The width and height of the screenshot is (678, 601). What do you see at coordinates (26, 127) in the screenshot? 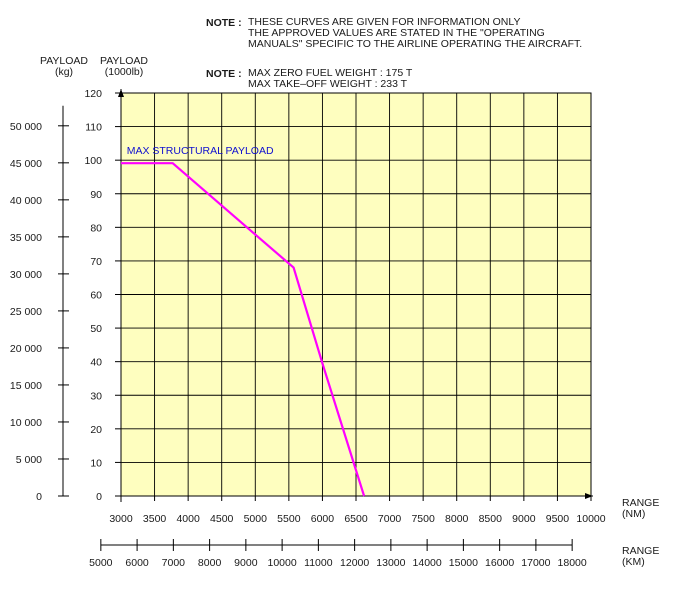
I see `kg-tick-label: 50 000` at bounding box center [26, 127].